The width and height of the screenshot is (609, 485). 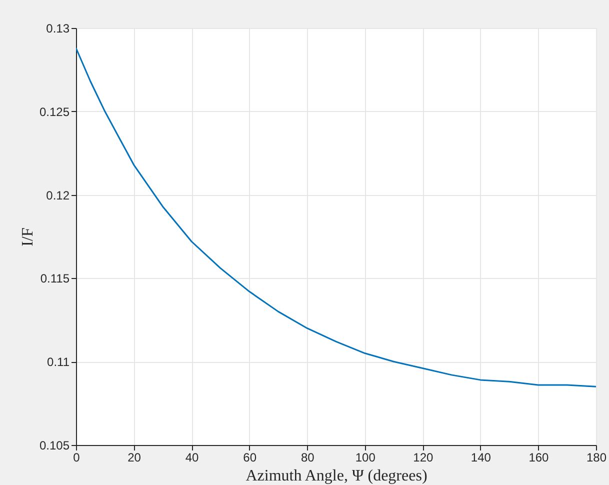 I want to click on y-tick-label: 0.125, so click(x=54, y=111).